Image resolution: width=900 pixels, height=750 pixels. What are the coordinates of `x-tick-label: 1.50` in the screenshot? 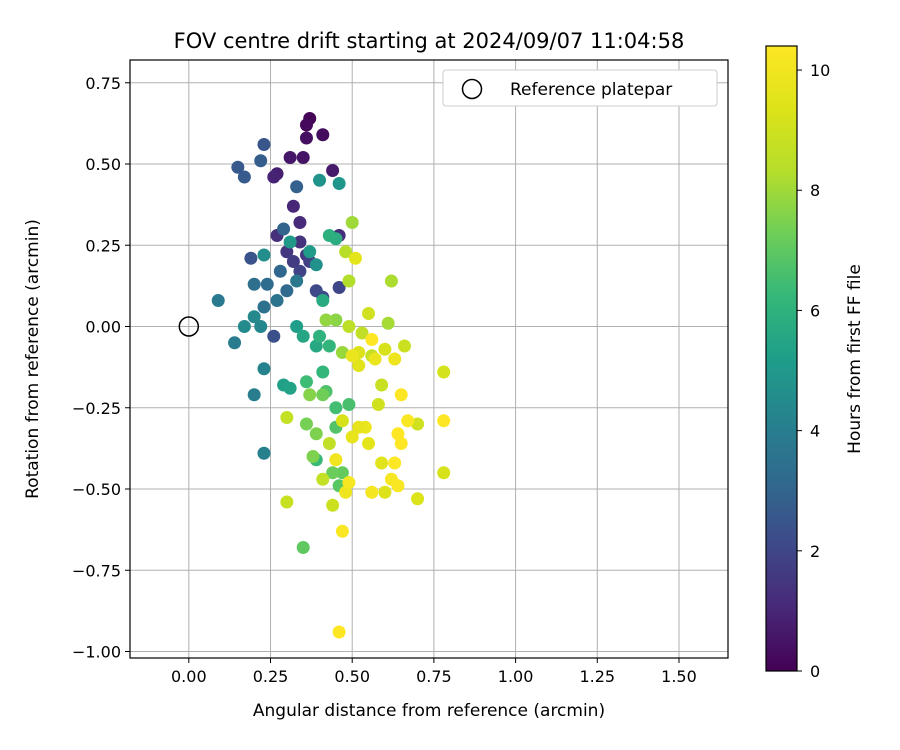 It's located at (679, 676).